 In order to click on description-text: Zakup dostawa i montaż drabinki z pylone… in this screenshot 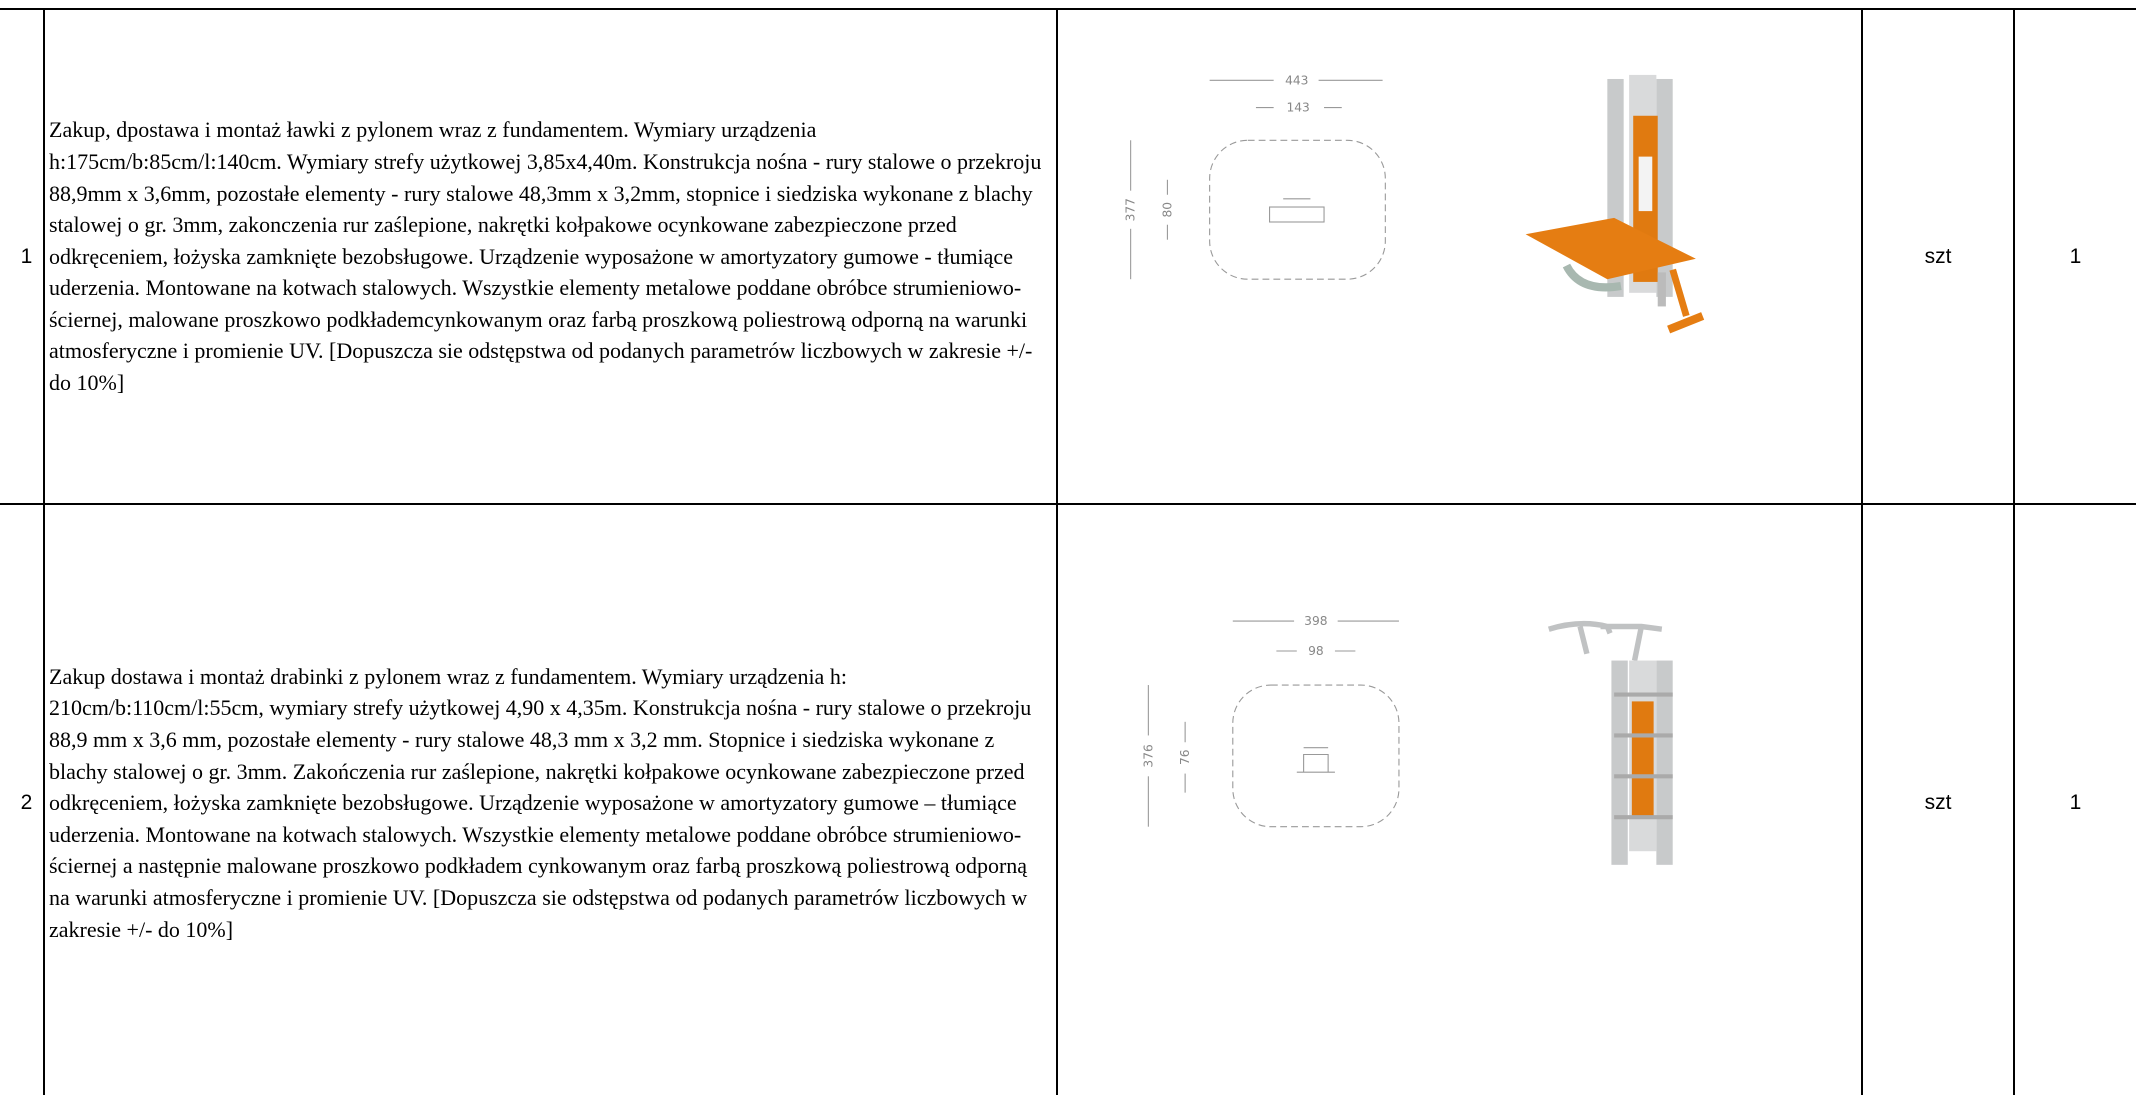, I will do `click(540, 802)`.